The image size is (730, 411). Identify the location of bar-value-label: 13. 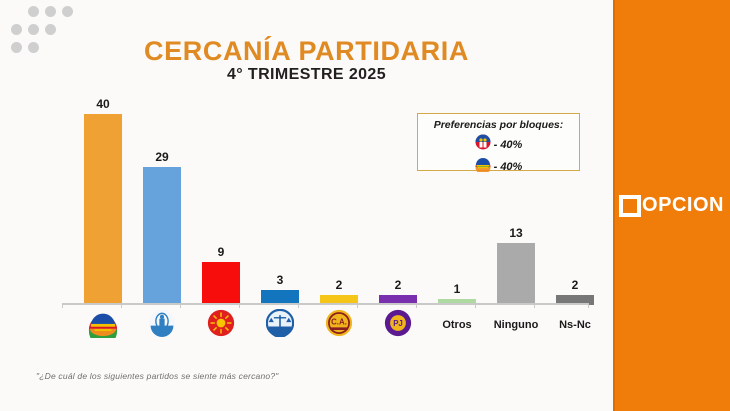
(516, 233).